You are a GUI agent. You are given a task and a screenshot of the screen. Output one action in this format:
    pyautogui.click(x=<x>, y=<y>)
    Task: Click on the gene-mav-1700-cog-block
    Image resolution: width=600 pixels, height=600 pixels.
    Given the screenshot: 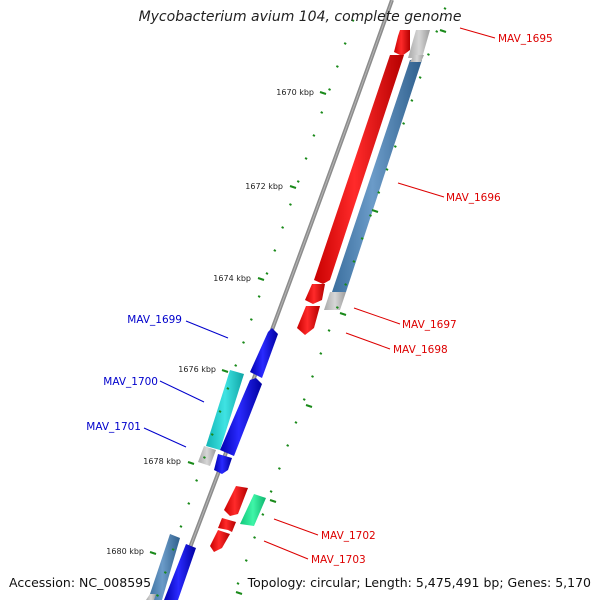 What is the action you would take?
    pyautogui.click(x=225, y=410)
    